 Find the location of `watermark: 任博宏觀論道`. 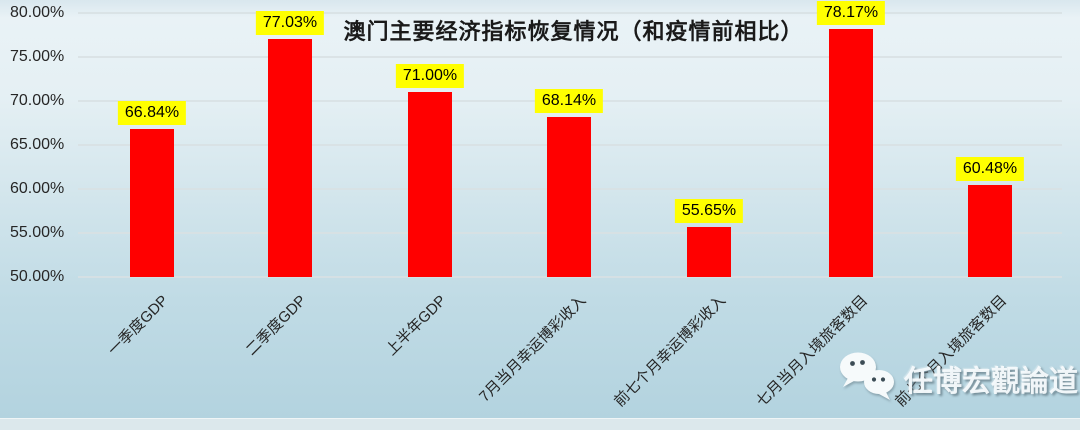

watermark: 任博宏觀論道 is located at coordinates (957, 378).